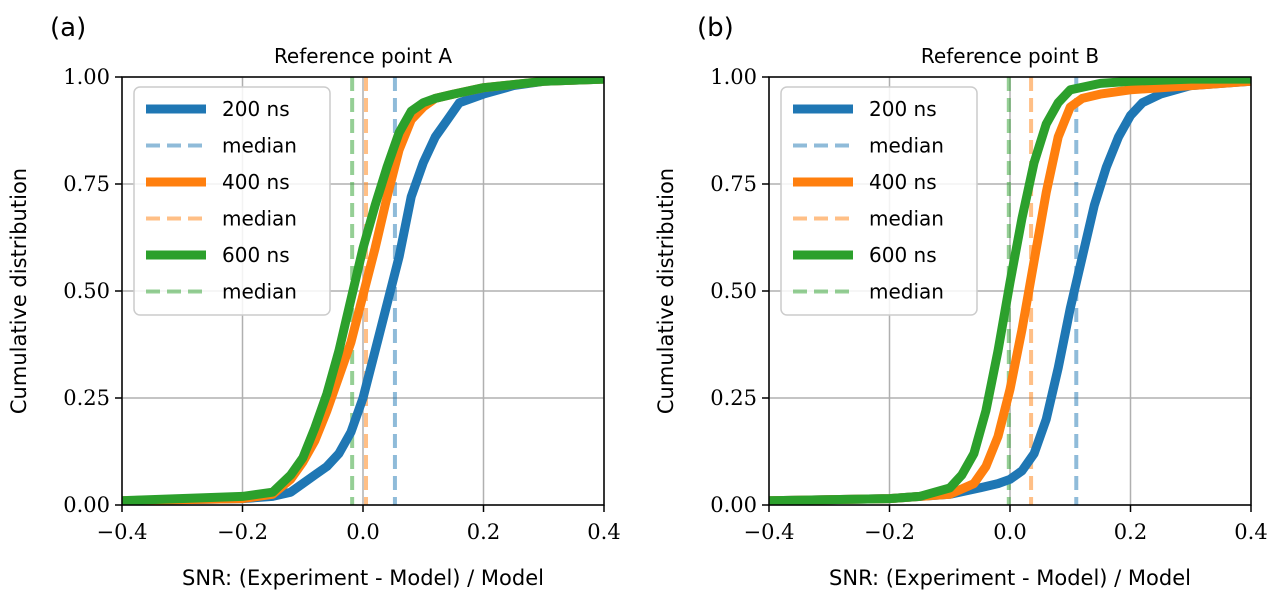 The height and width of the screenshot is (591, 1283). Describe the element at coordinates (1010, 56) in the screenshot. I see `chart-title: Reference point B` at that location.